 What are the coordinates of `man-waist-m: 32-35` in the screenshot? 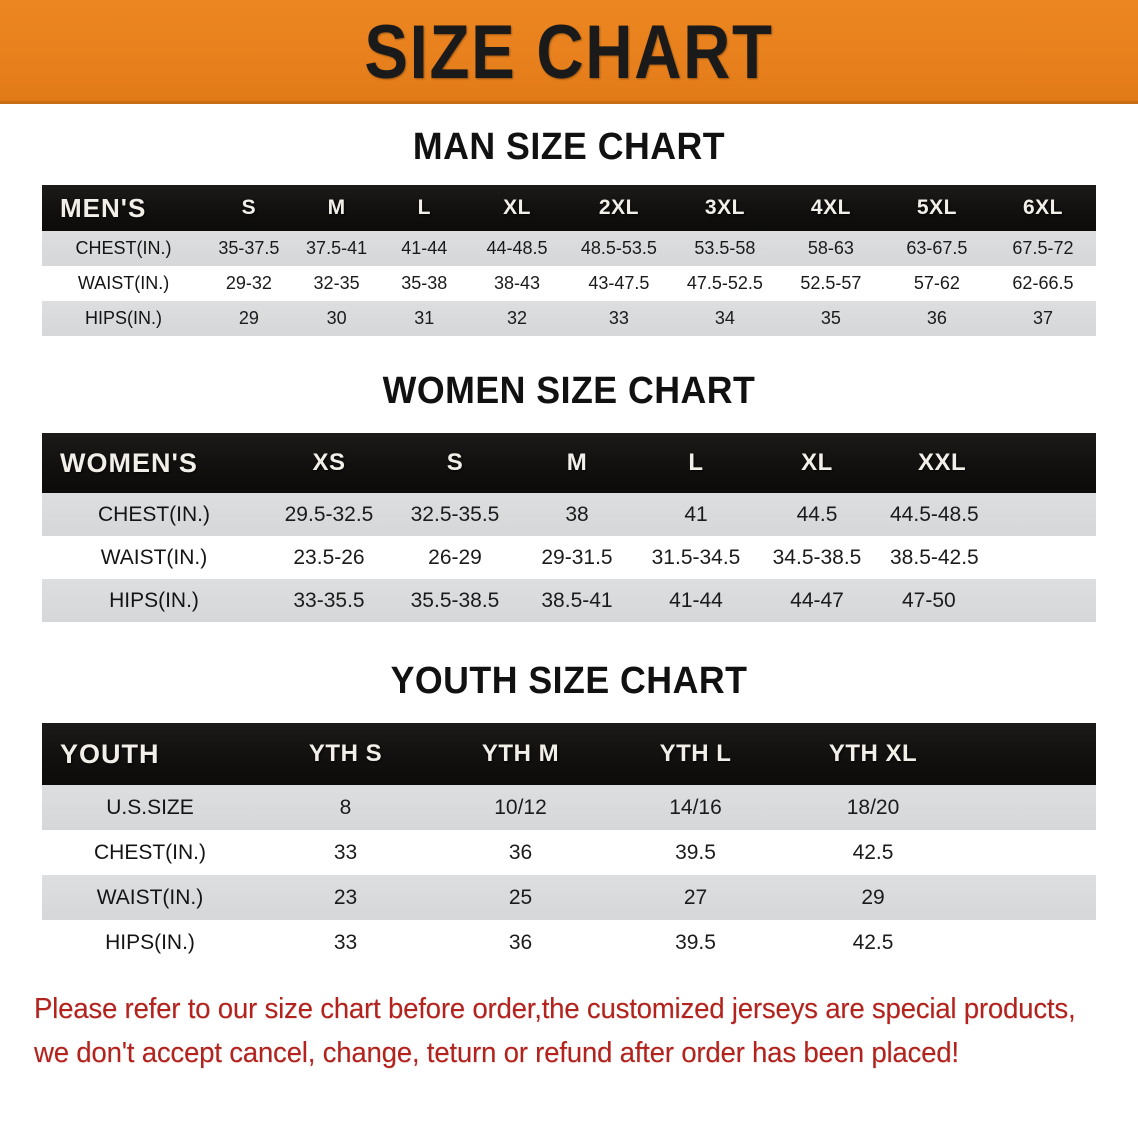 It's located at (336, 283).